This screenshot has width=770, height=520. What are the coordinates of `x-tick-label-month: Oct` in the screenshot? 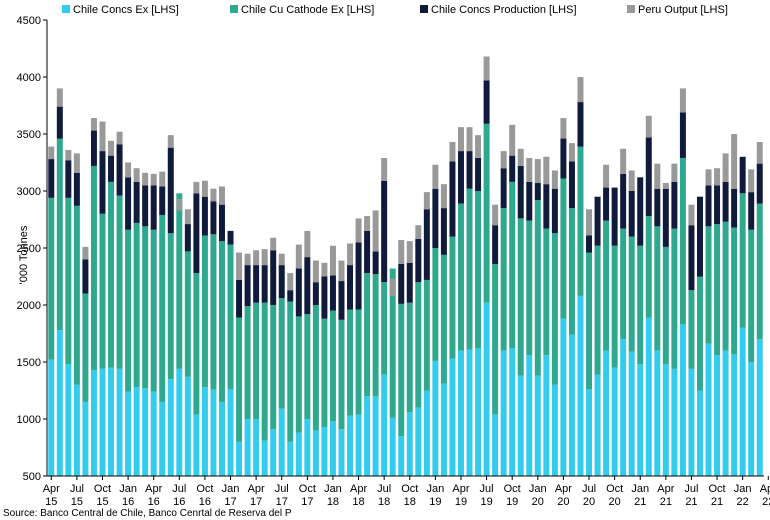 It's located at (204, 489).